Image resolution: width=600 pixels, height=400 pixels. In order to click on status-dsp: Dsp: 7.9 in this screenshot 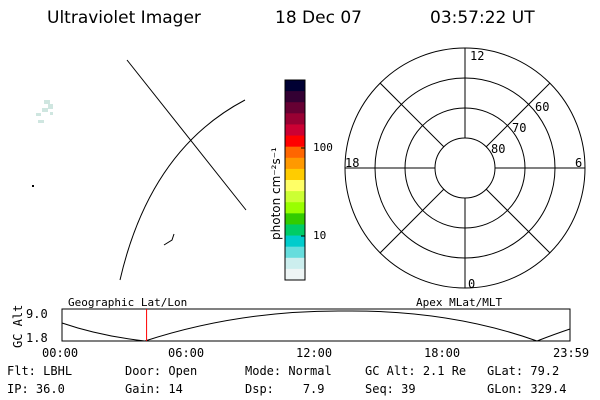, I will do `click(285, 389)`.